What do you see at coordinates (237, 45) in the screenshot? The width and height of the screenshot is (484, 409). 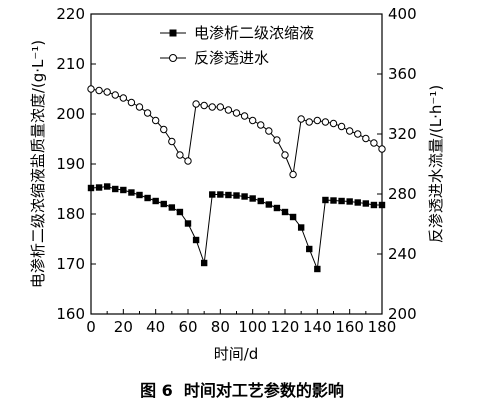 I see `legend: 电渗析二级浓缩液 反渗透进水` at bounding box center [237, 45].